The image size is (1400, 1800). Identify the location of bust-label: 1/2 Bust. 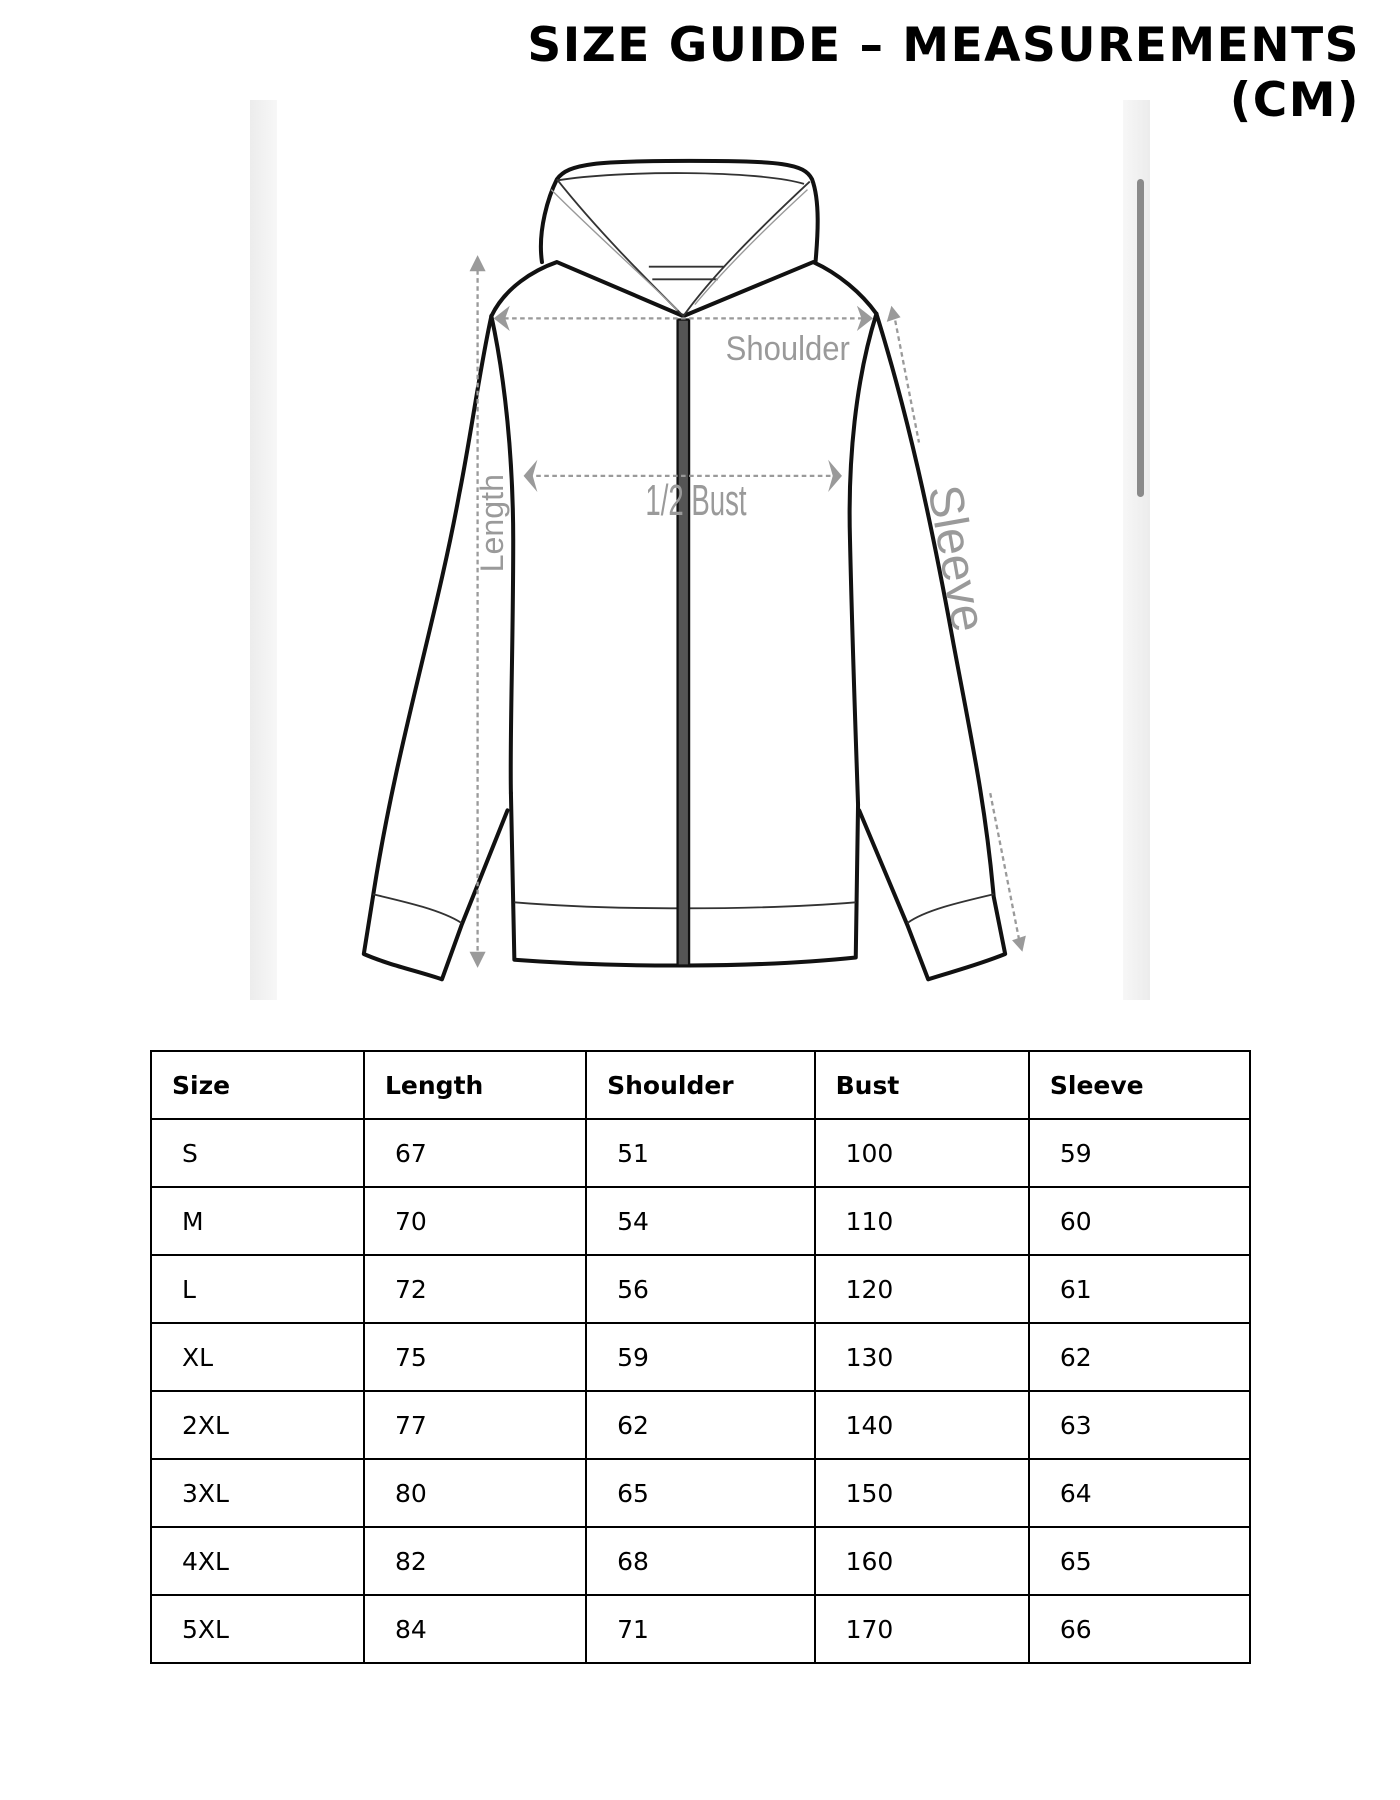
(695, 500).